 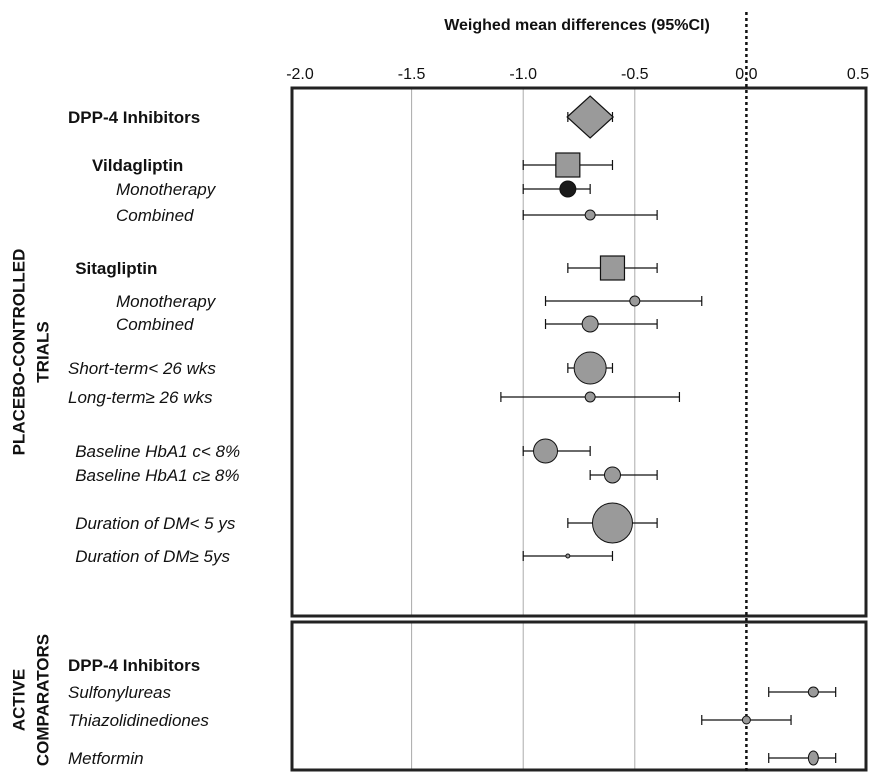 I want to click on row-label: Sulfonylureas, so click(x=120, y=692).